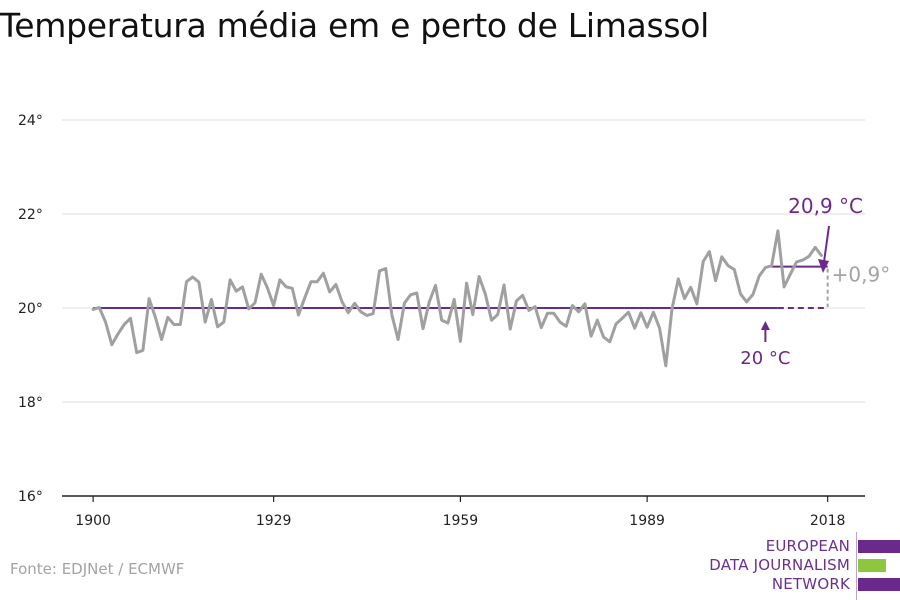  Describe the element at coordinates (97, 569) in the screenshot. I see `source-note: Fonte: EDJNet / ECMWF` at that location.